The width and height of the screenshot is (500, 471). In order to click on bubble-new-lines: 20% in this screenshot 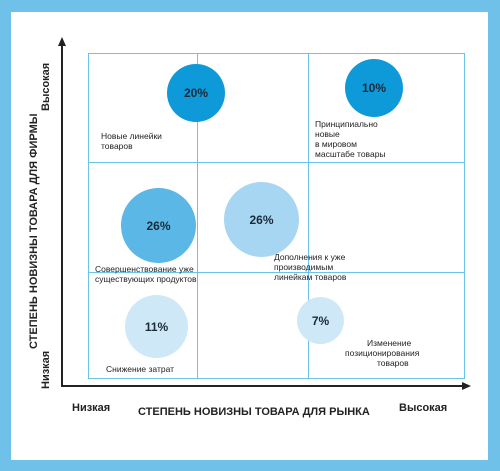, I will do `click(196, 93)`.